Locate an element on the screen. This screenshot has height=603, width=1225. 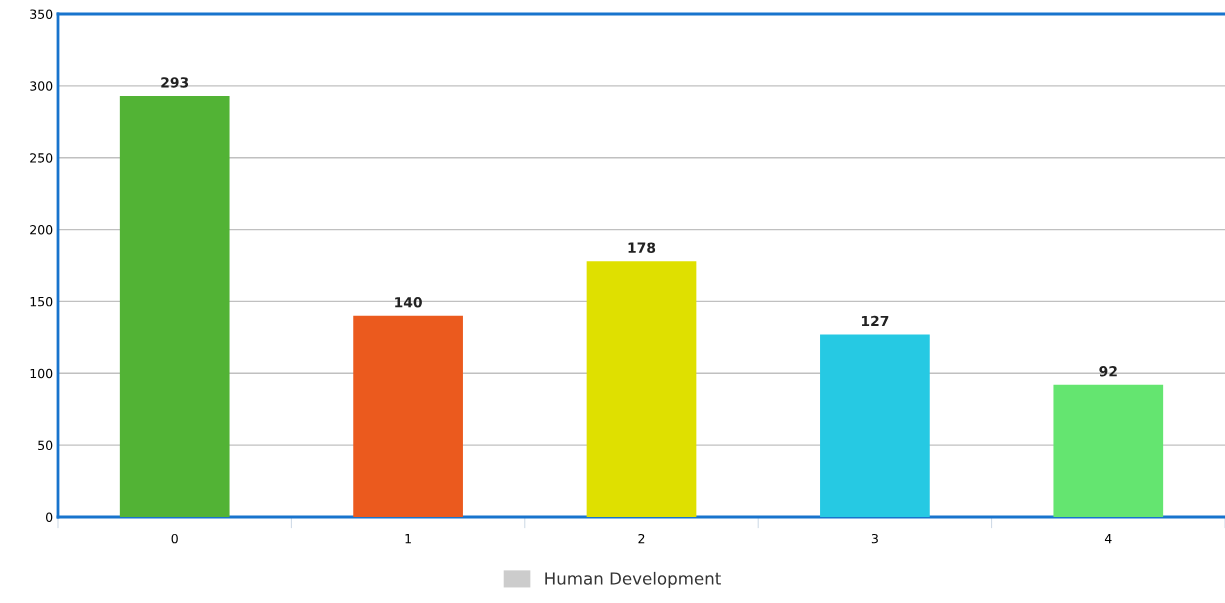
y-tick-label: 250 is located at coordinates (41, 158).